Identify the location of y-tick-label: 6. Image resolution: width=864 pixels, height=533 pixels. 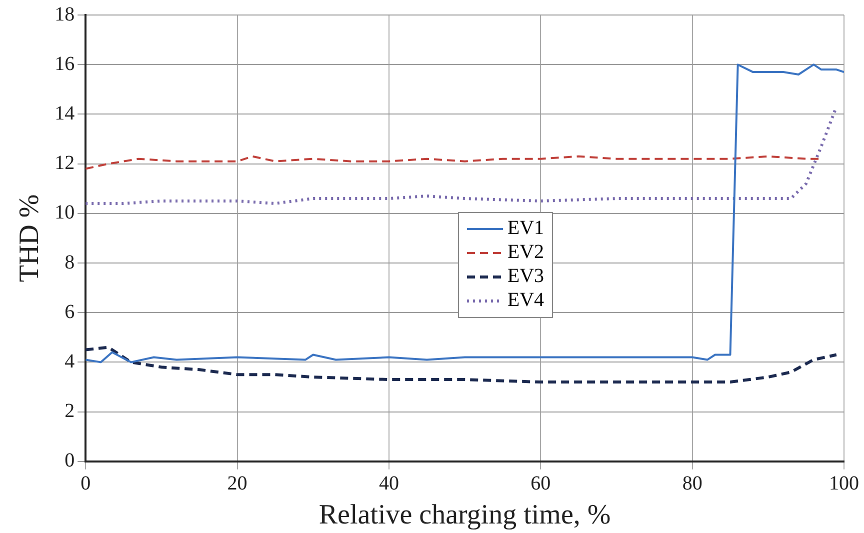
(69, 311).